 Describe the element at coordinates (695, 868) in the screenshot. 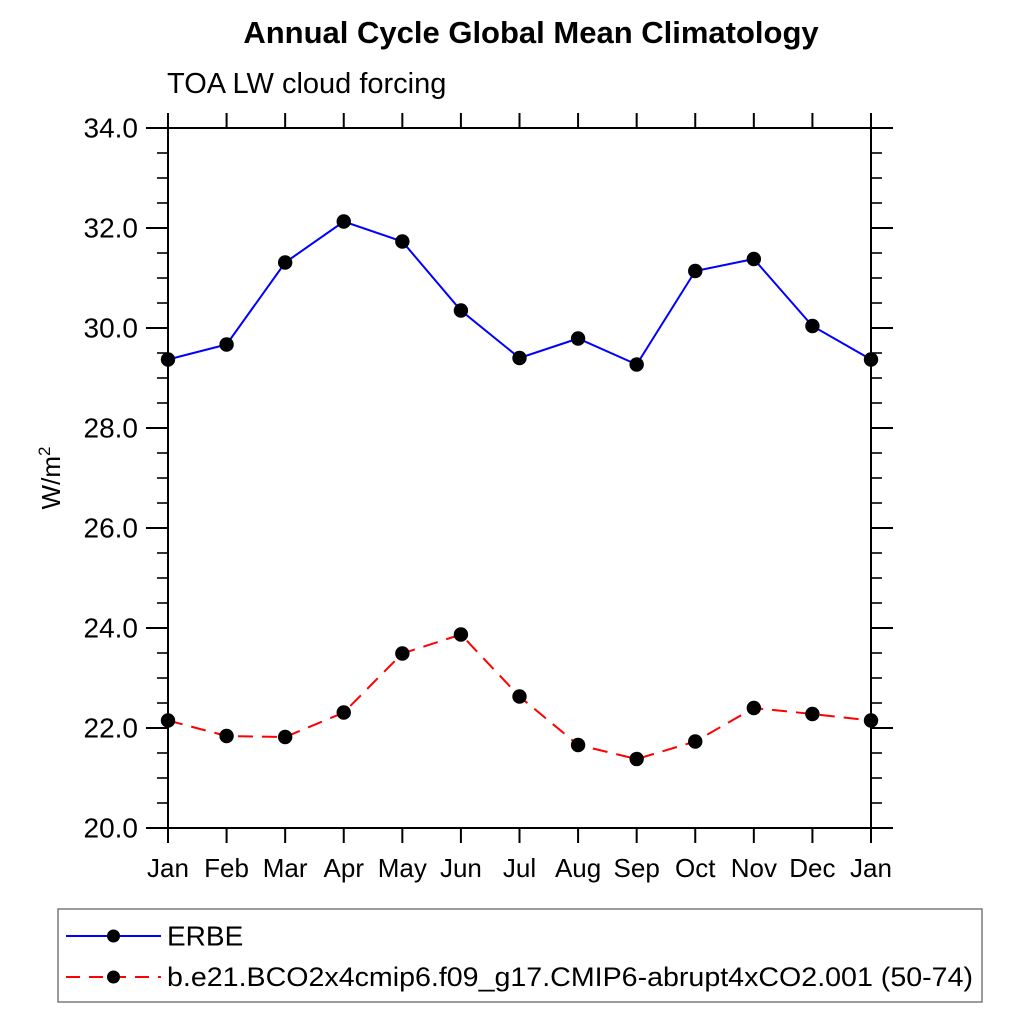

I see `x-tick-label: Oct` at that location.